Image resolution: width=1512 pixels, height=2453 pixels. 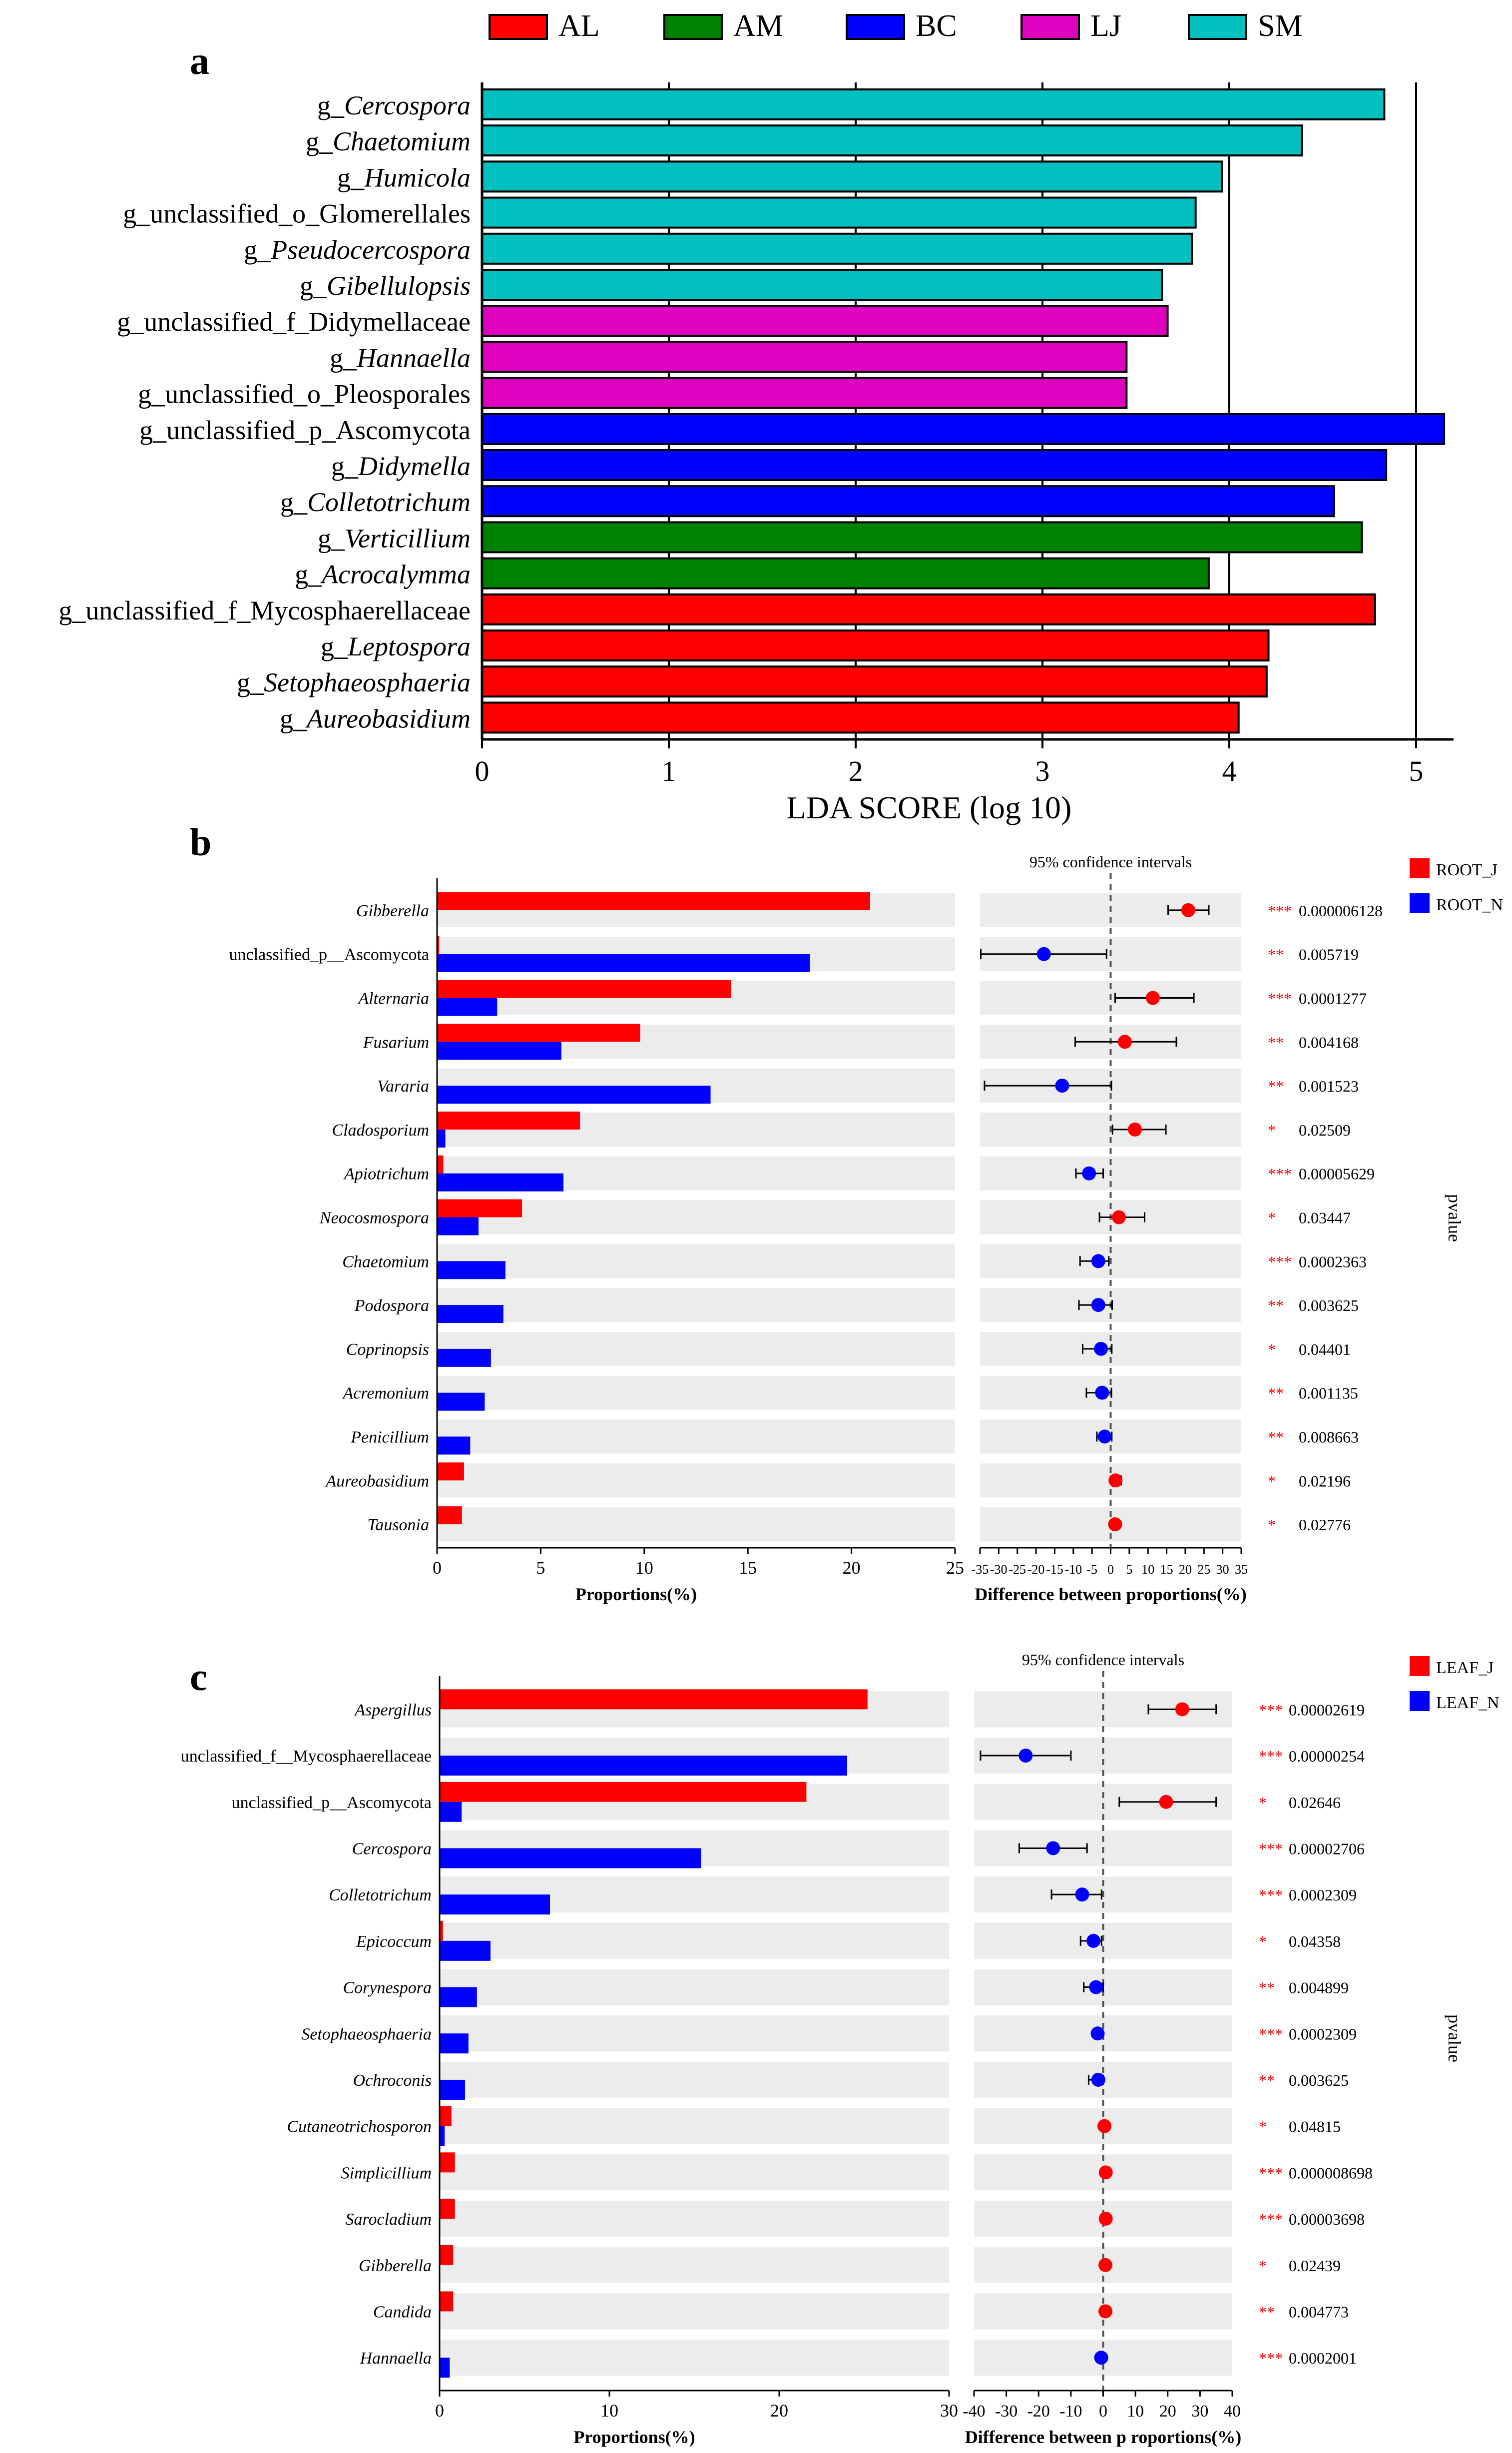 What do you see at coordinates (359, 2127) in the screenshot?
I see `row-label-cutaneotrichosporon: Cutaneotrichosporon` at bounding box center [359, 2127].